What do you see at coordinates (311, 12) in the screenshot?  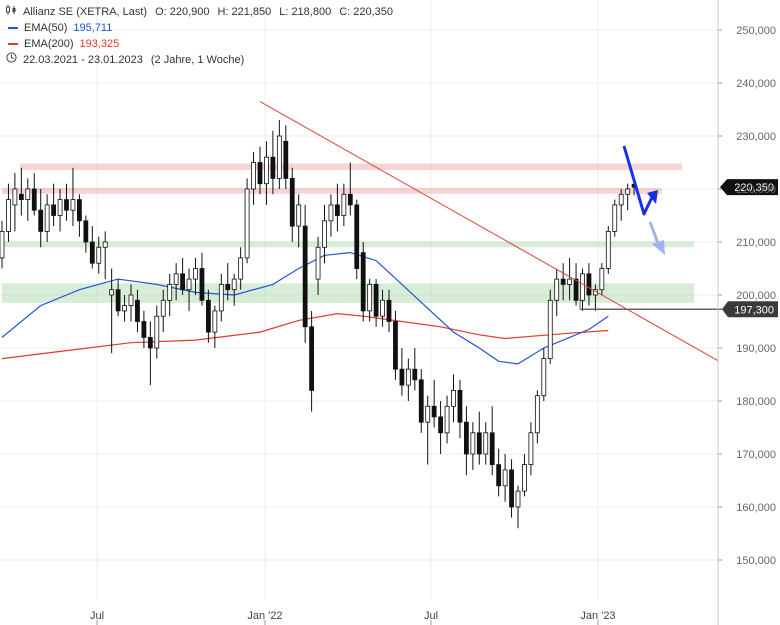 I see `low-value: 218,800` at bounding box center [311, 12].